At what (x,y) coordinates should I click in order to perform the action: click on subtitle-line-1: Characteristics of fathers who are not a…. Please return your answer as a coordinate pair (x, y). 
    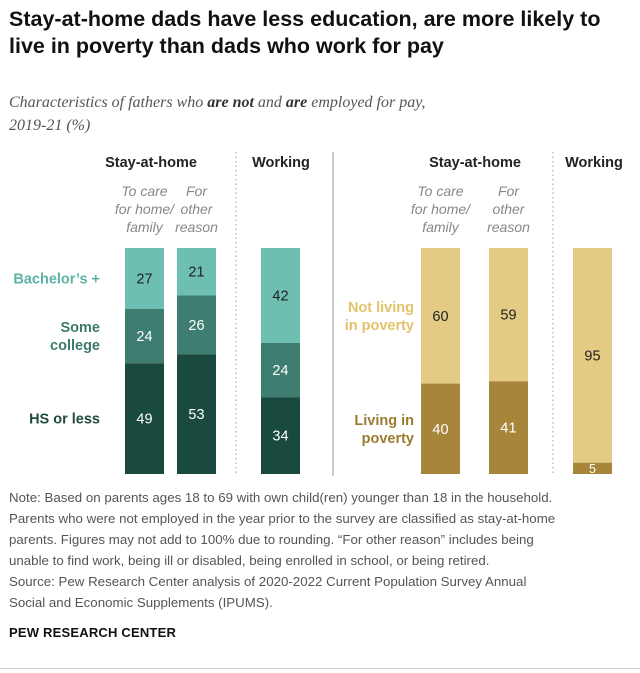
    Looking at the image, I should click on (309, 102).